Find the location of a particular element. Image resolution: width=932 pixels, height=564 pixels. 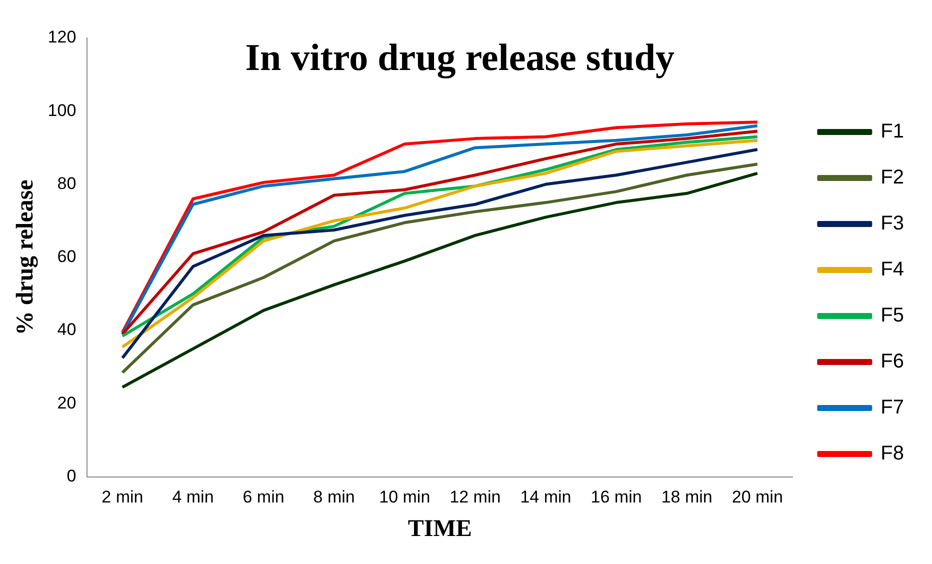

y-tick-label: 0 is located at coordinates (71, 476).